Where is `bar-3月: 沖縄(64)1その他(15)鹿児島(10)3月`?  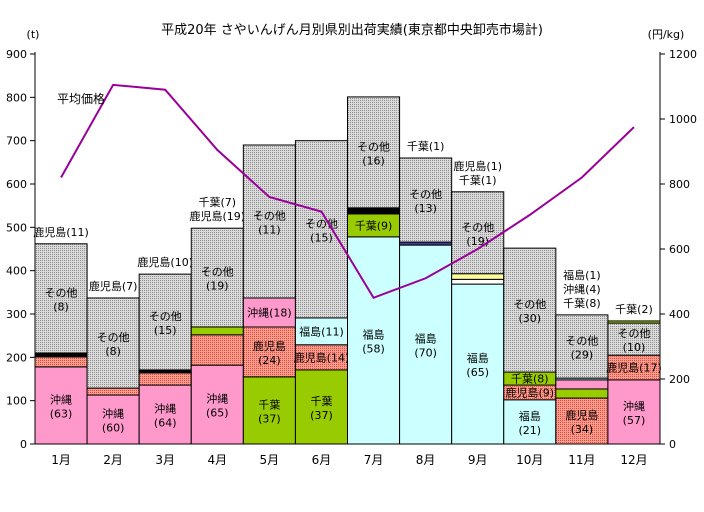
bar-3月: 沖縄(64)1その他(15)鹿児島(10)3月 is located at coordinates (165, 361).